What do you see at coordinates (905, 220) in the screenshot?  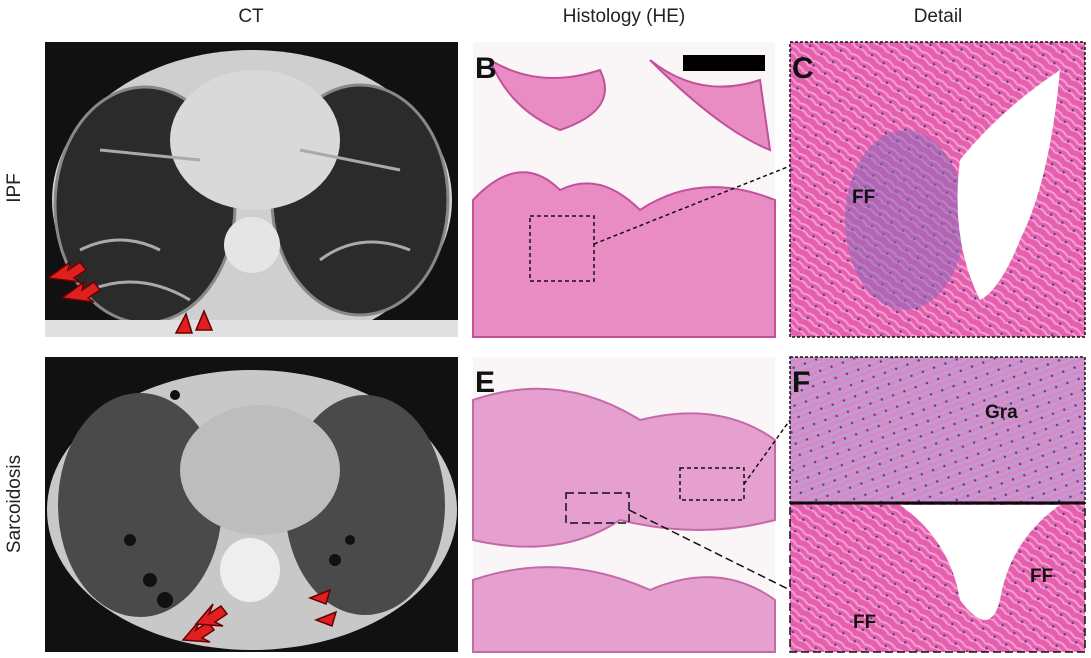 I see `fibroblast-focus` at bounding box center [905, 220].